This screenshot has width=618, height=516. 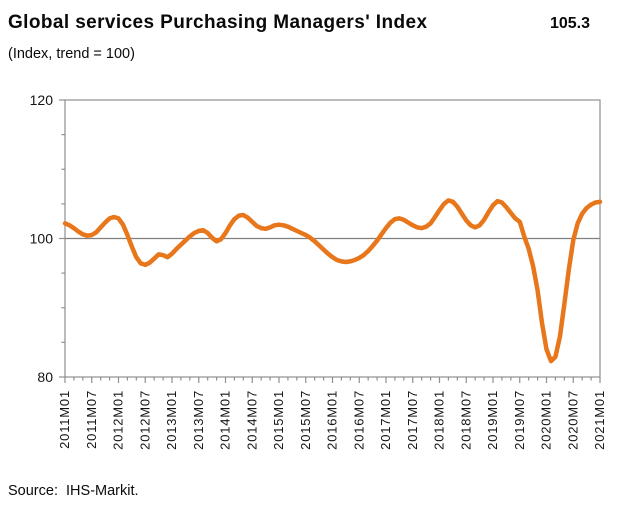 What do you see at coordinates (42, 100) in the screenshot?
I see `y-axis-tick-label: 120` at bounding box center [42, 100].